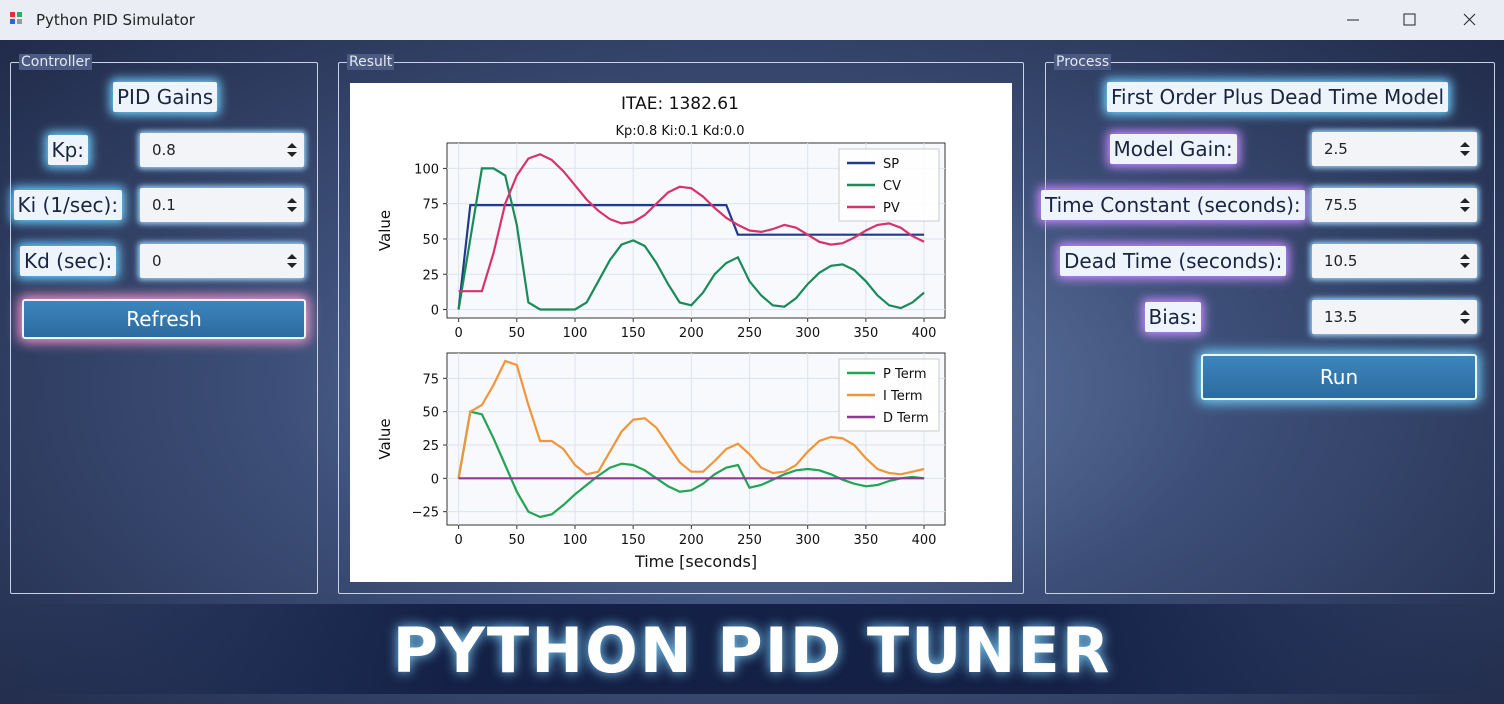 Image resolution: width=1504 pixels, height=704 pixels. I want to click on spin-box: 75.5, so click(1394, 205).